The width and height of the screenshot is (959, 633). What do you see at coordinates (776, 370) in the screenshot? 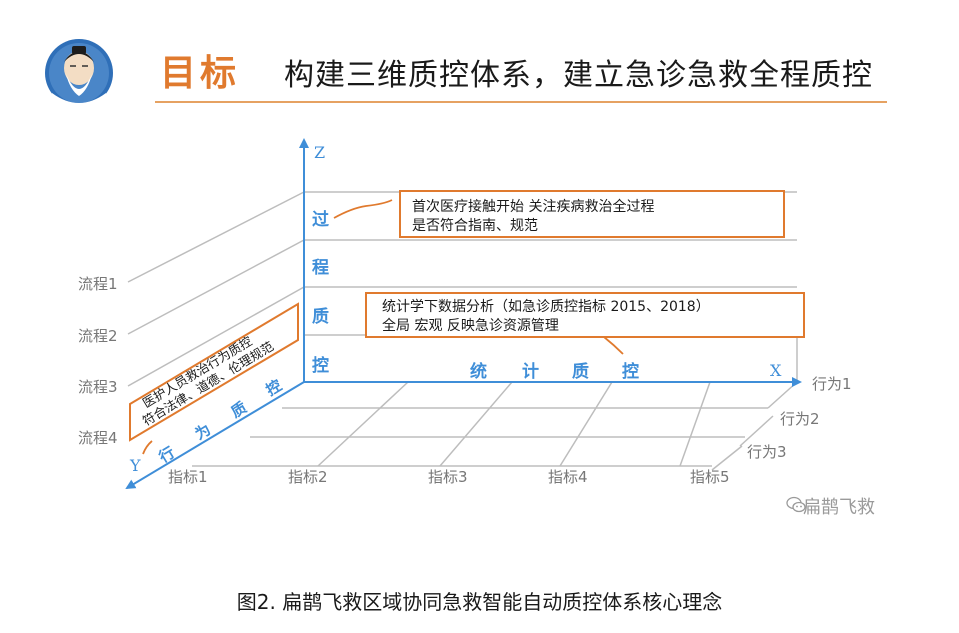
I see `x-axis-letter: X` at bounding box center [776, 370].